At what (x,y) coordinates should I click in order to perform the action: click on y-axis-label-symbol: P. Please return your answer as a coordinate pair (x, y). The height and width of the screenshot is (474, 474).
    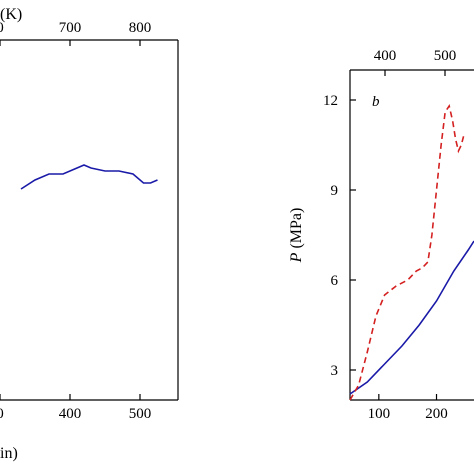
    Looking at the image, I should click on (296, 257).